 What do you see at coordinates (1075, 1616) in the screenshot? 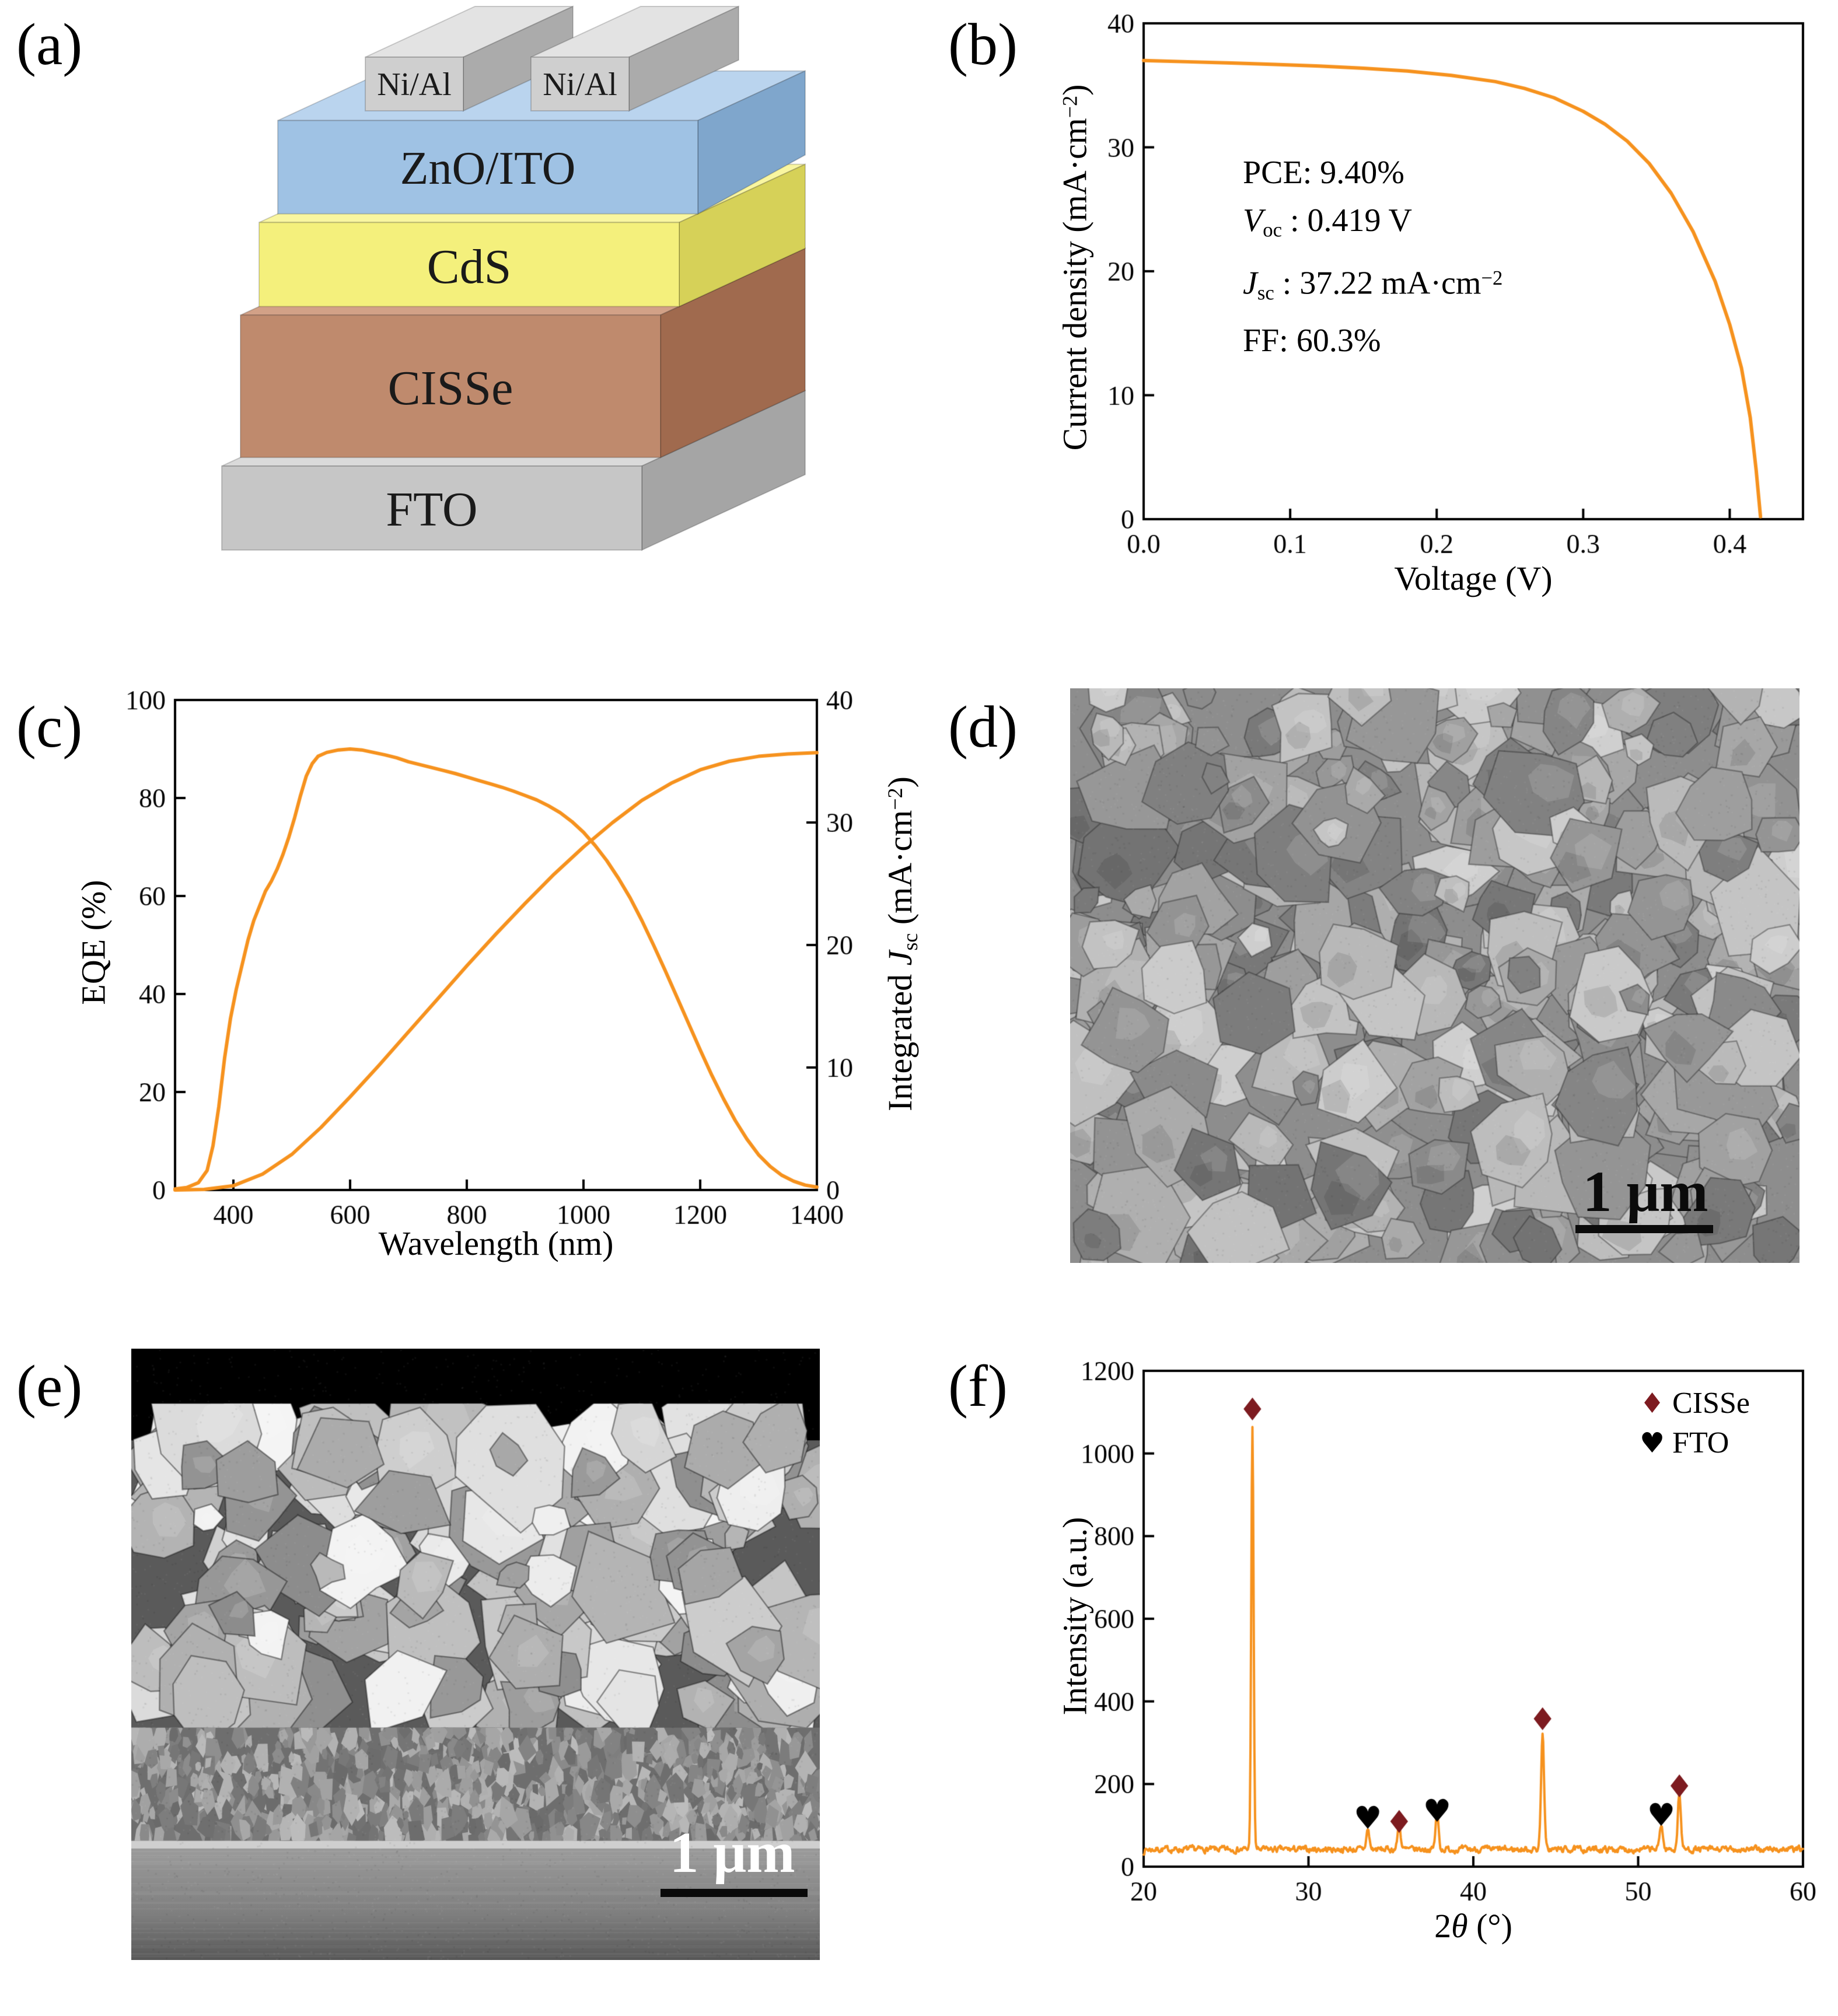
I see `xrd-y-axis-title: Intensity (a.u.)` at bounding box center [1075, 1616].